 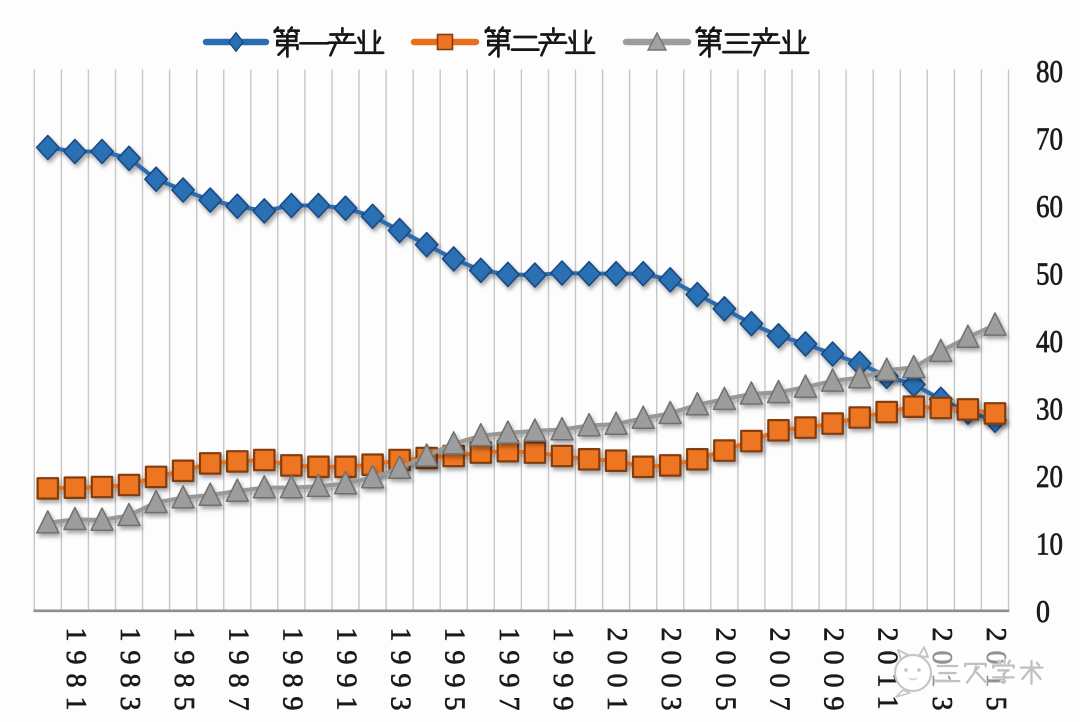 I want to click on svg-text: 1983, so click(x=129, y=674).